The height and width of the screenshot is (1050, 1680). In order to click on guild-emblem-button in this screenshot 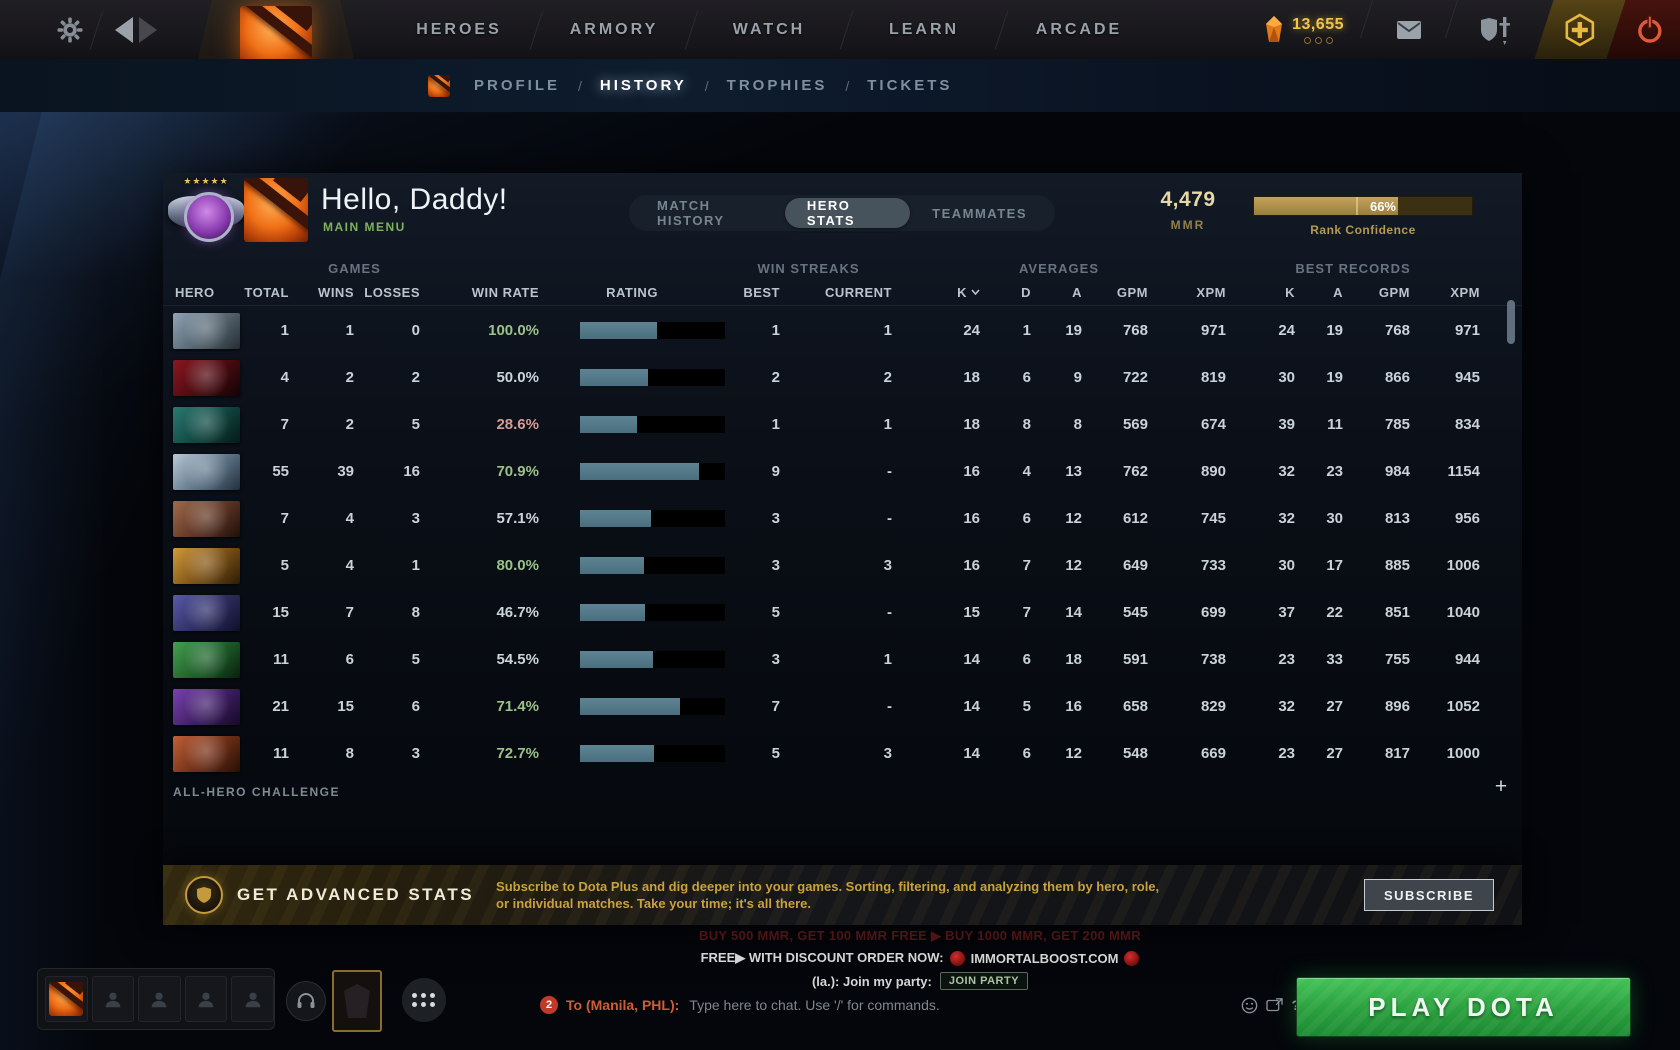, I will do `click(357, 1001)`.